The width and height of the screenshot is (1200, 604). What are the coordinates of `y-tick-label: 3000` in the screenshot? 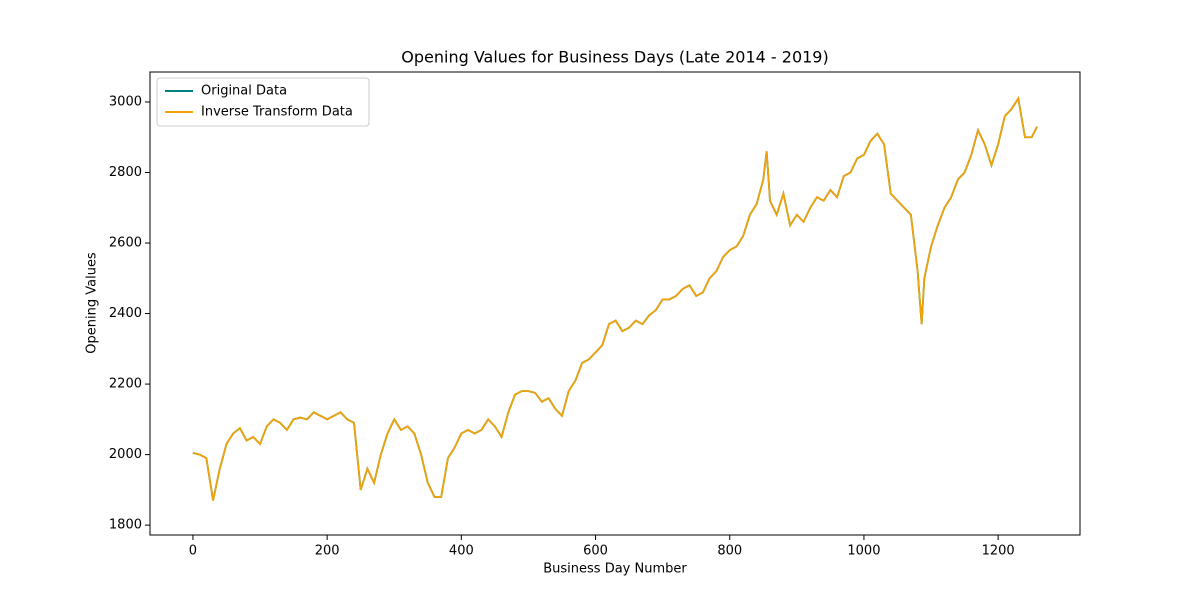 It's located at (125, 101).